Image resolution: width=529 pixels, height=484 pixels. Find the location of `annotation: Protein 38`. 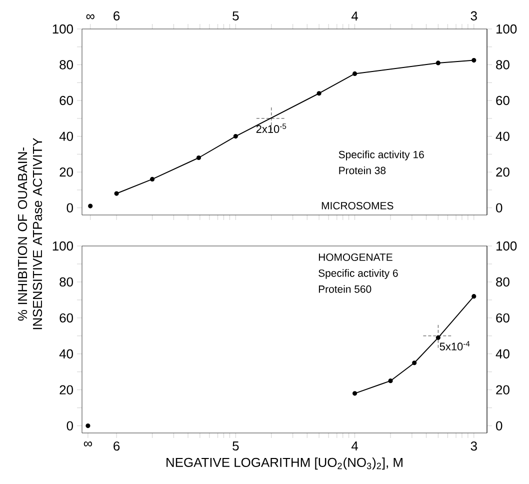

annotation: Protein 38 is located at coordinates (362, 170).